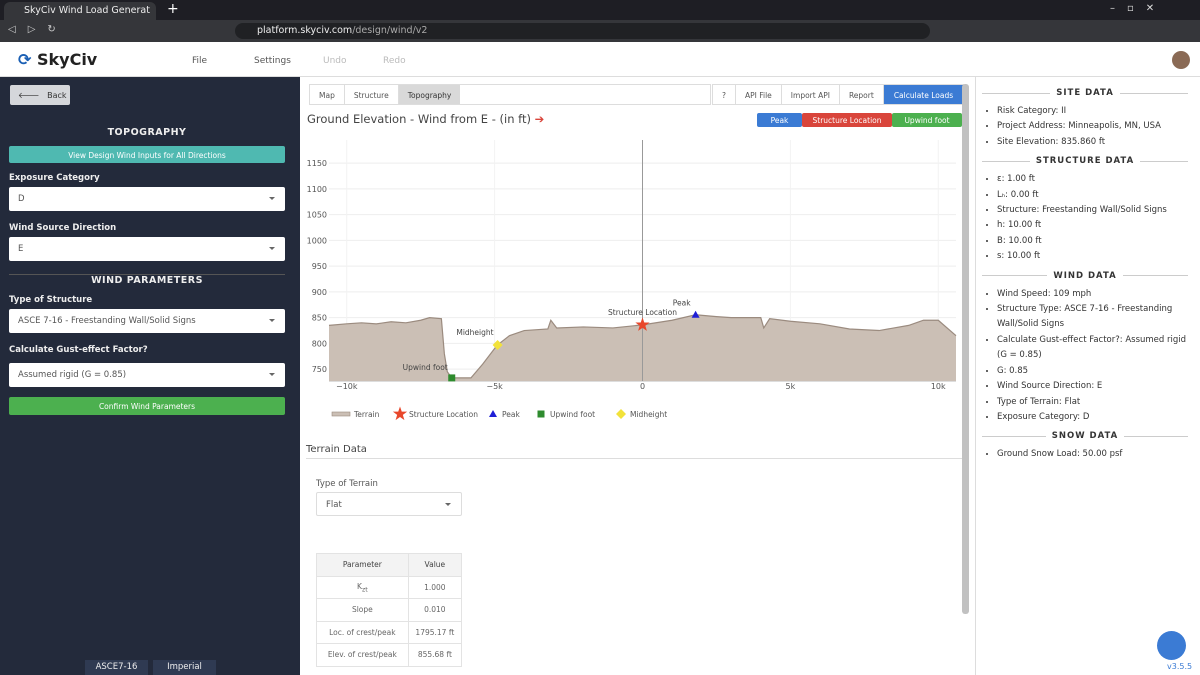 This screenshot has height=675, width=1200. I want to click on y-tick-label: 950, so click(319, 266).